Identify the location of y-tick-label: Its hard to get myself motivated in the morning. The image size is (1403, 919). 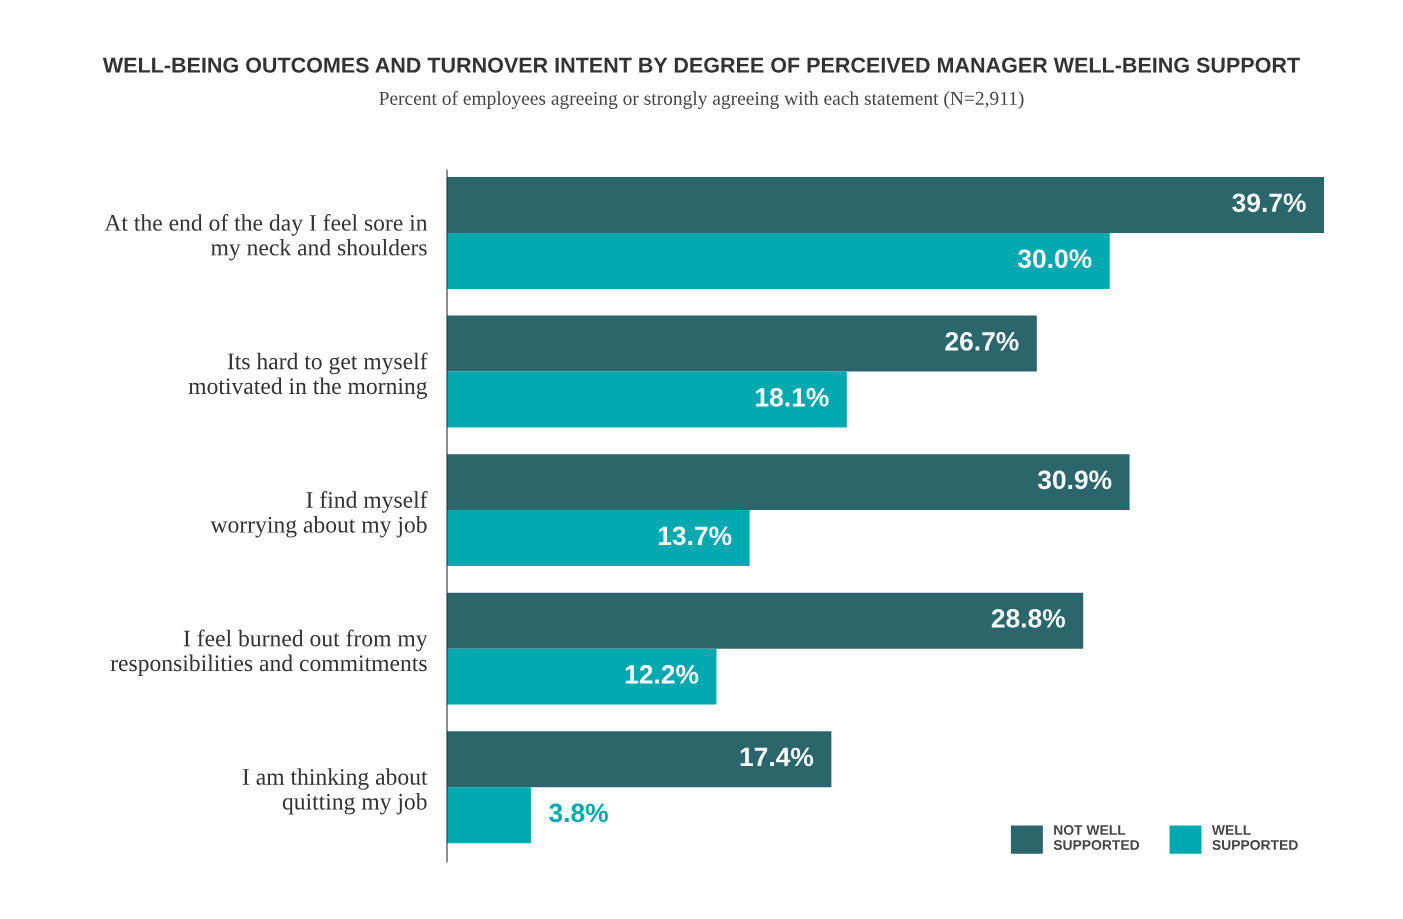
(308, 375).